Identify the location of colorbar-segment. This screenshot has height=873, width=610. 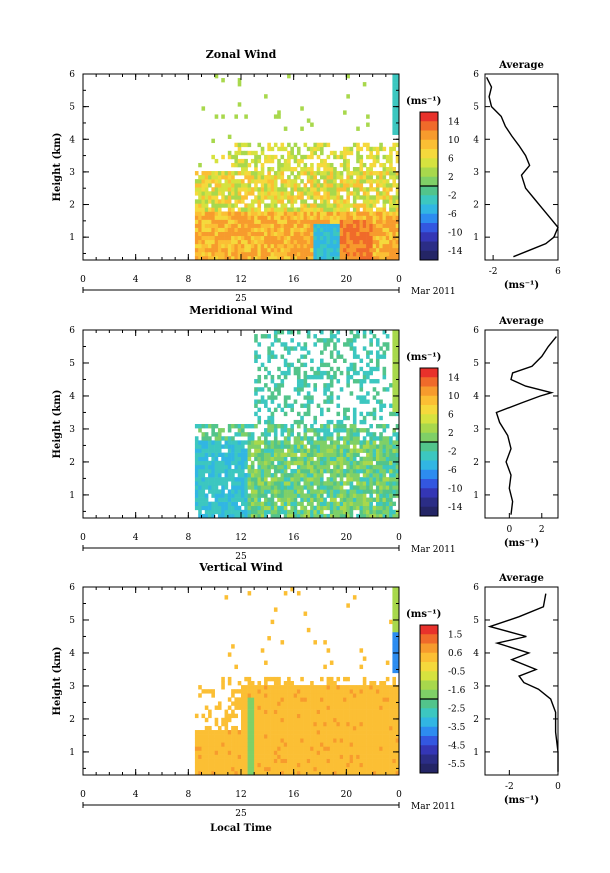
(429, 117).